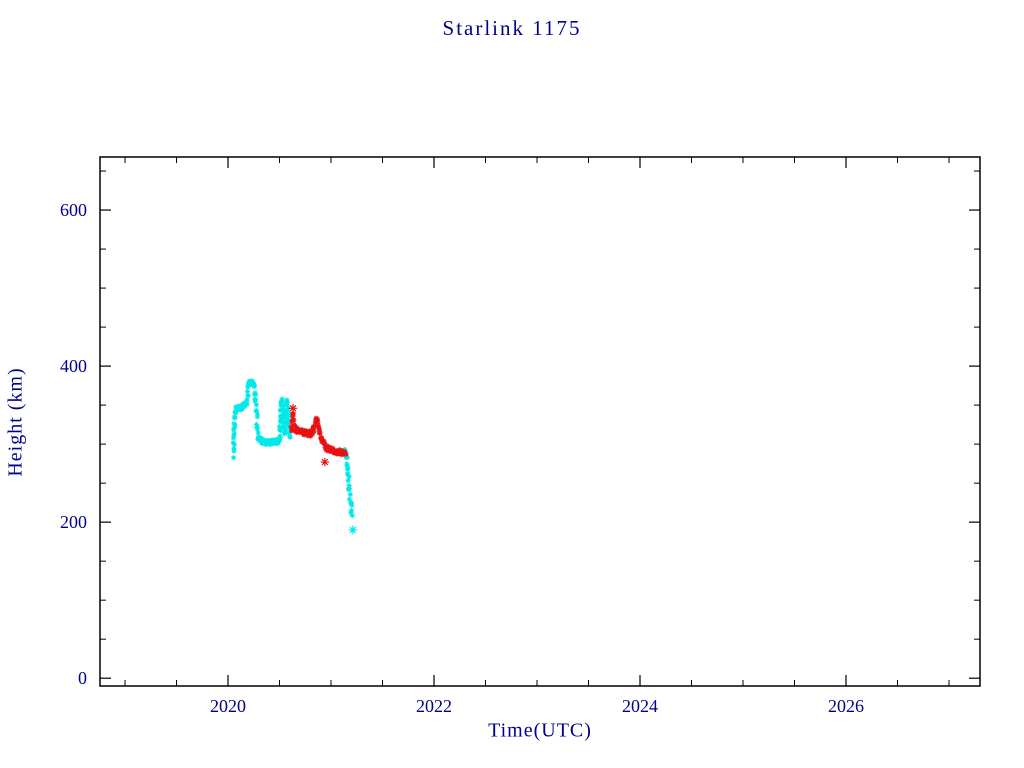 The width and height of the screenshot is (1024, 768). What do you see at coordinates (73, 366) in the screenshot?
I see `svg-text: 400` at bounding box center [73, 366].